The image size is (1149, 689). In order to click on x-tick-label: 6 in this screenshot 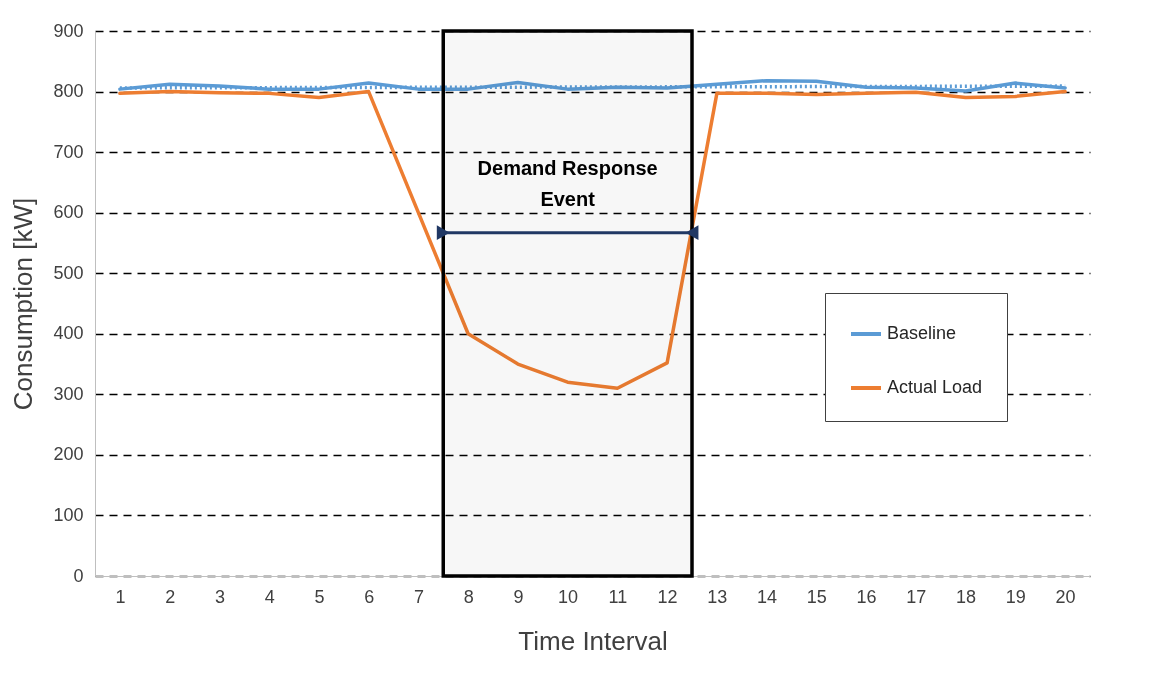, I will do `click(369, 596)`.